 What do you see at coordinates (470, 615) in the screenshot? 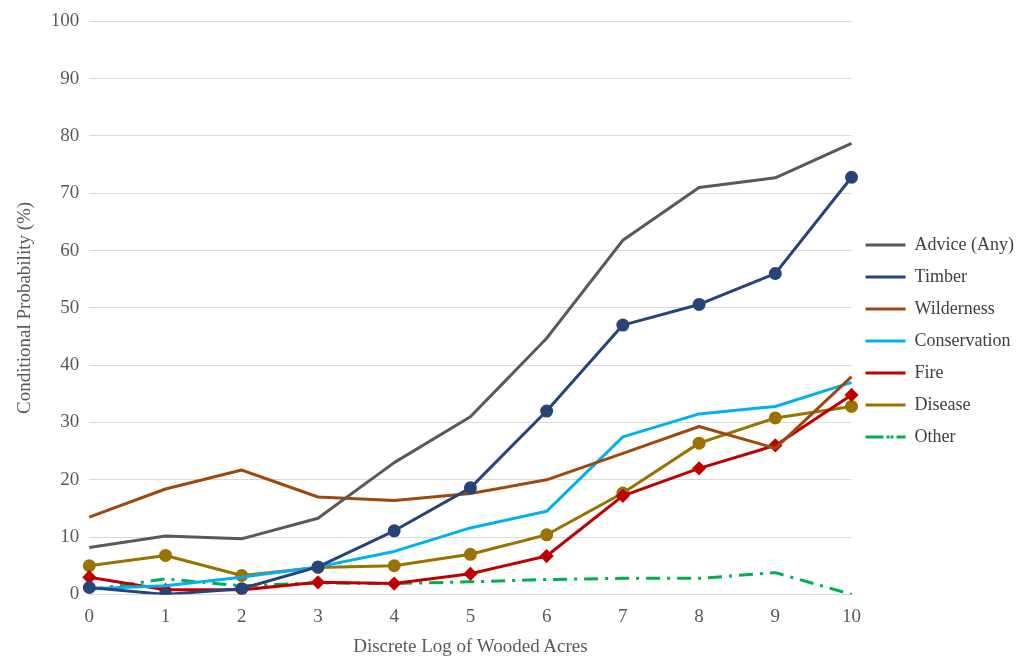
I see `x-tick-label: 5` at bounding box center [470, 615].